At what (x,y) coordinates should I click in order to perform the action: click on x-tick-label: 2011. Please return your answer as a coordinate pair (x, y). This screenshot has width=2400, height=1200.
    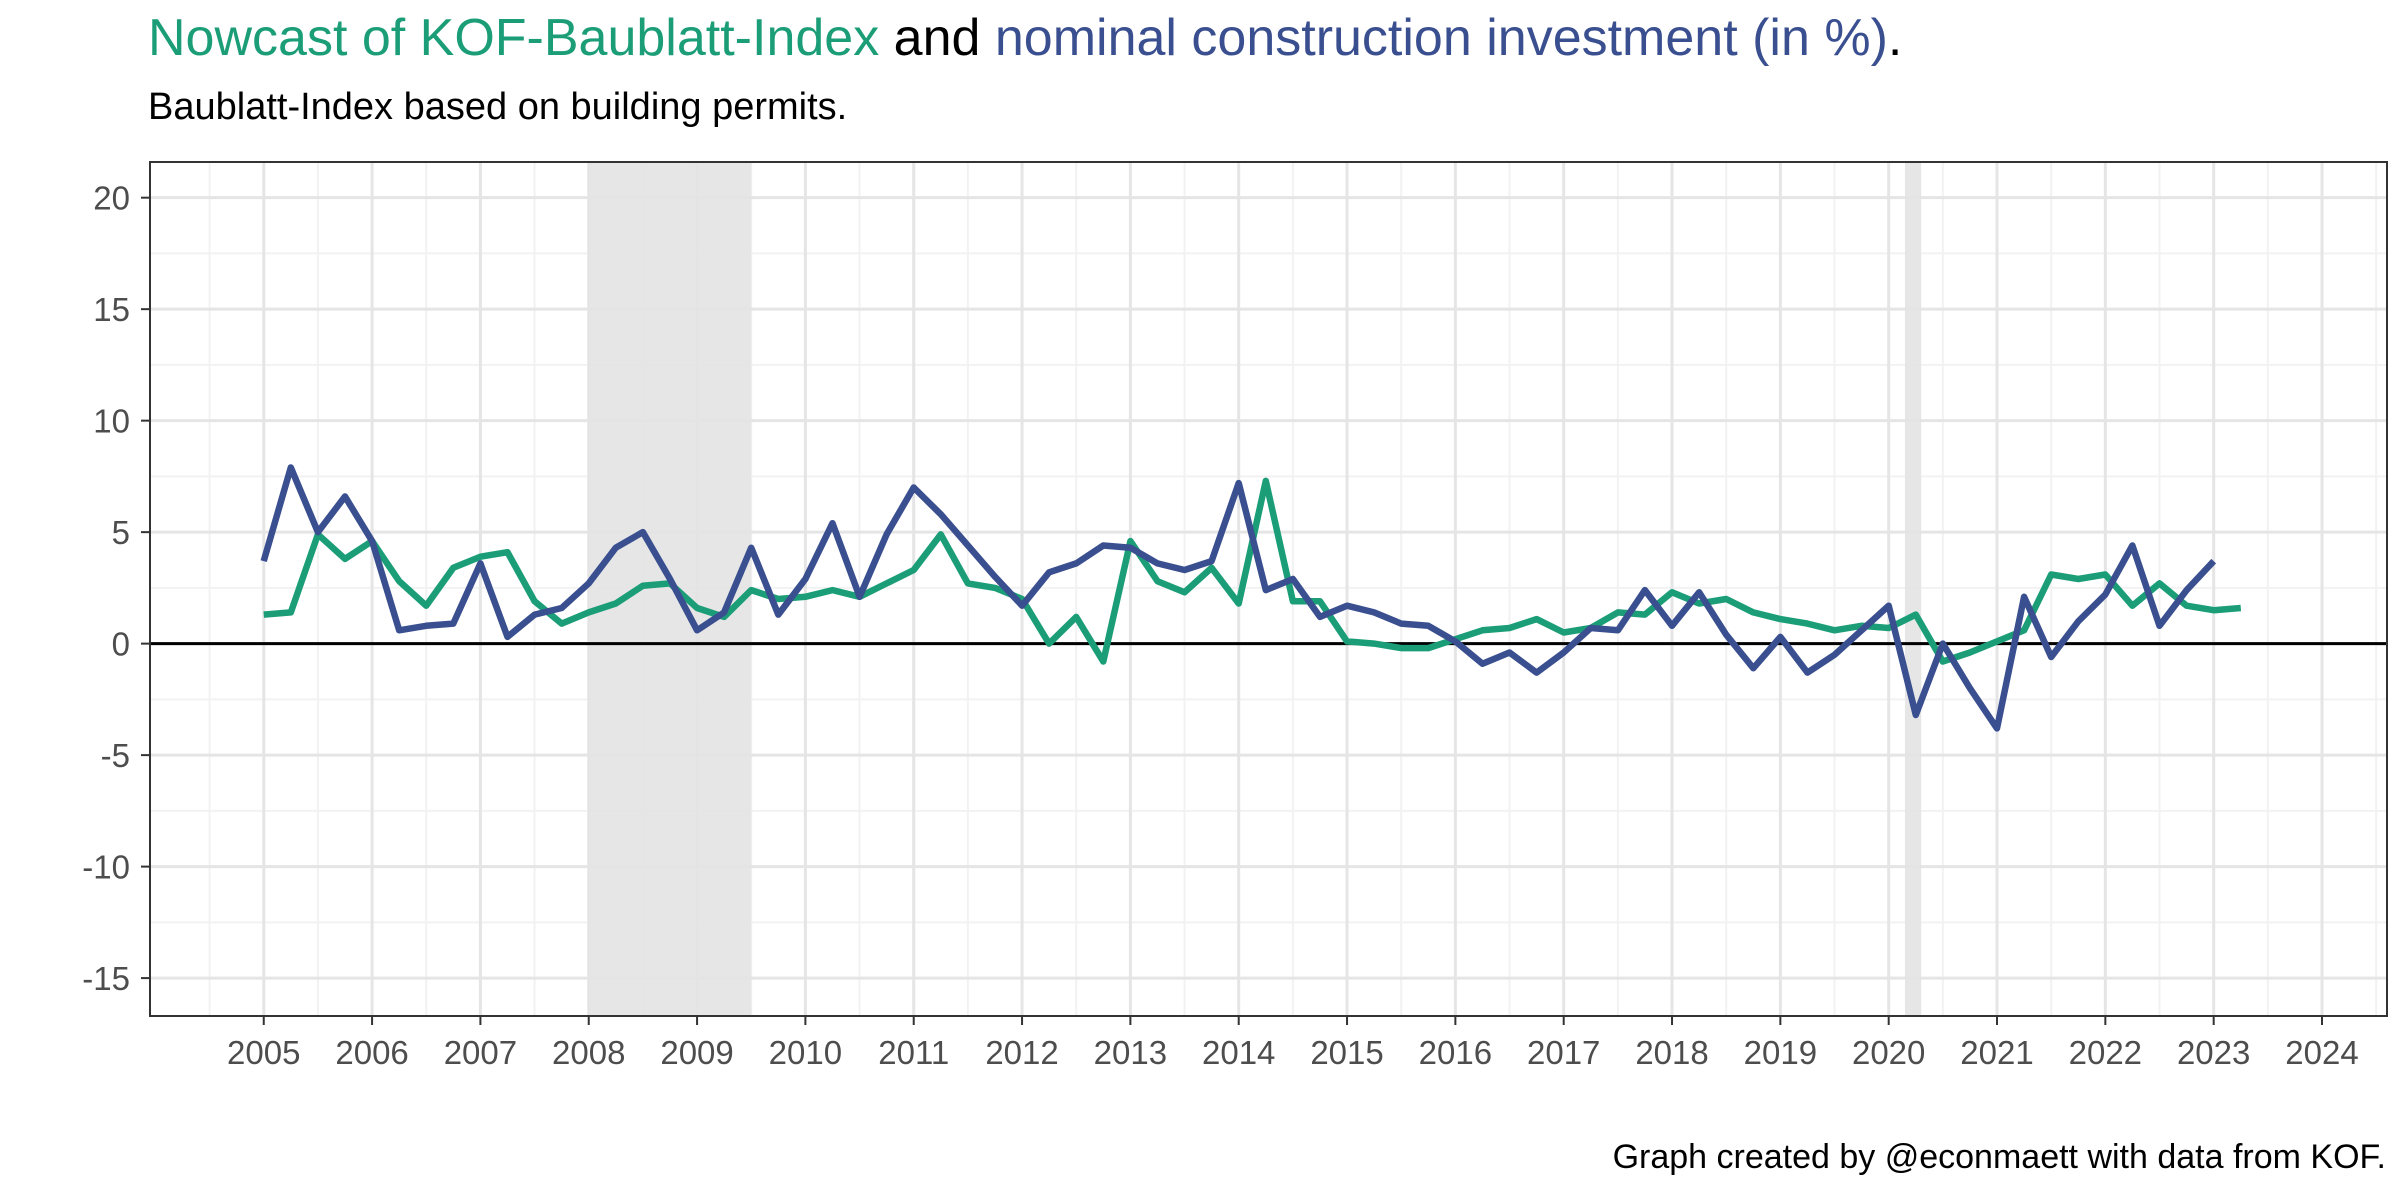
    Looking at the image, I should click on (913, 1052).